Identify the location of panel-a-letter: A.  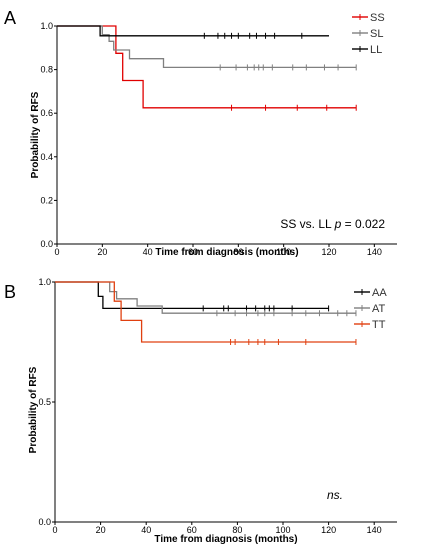
(10, 18).